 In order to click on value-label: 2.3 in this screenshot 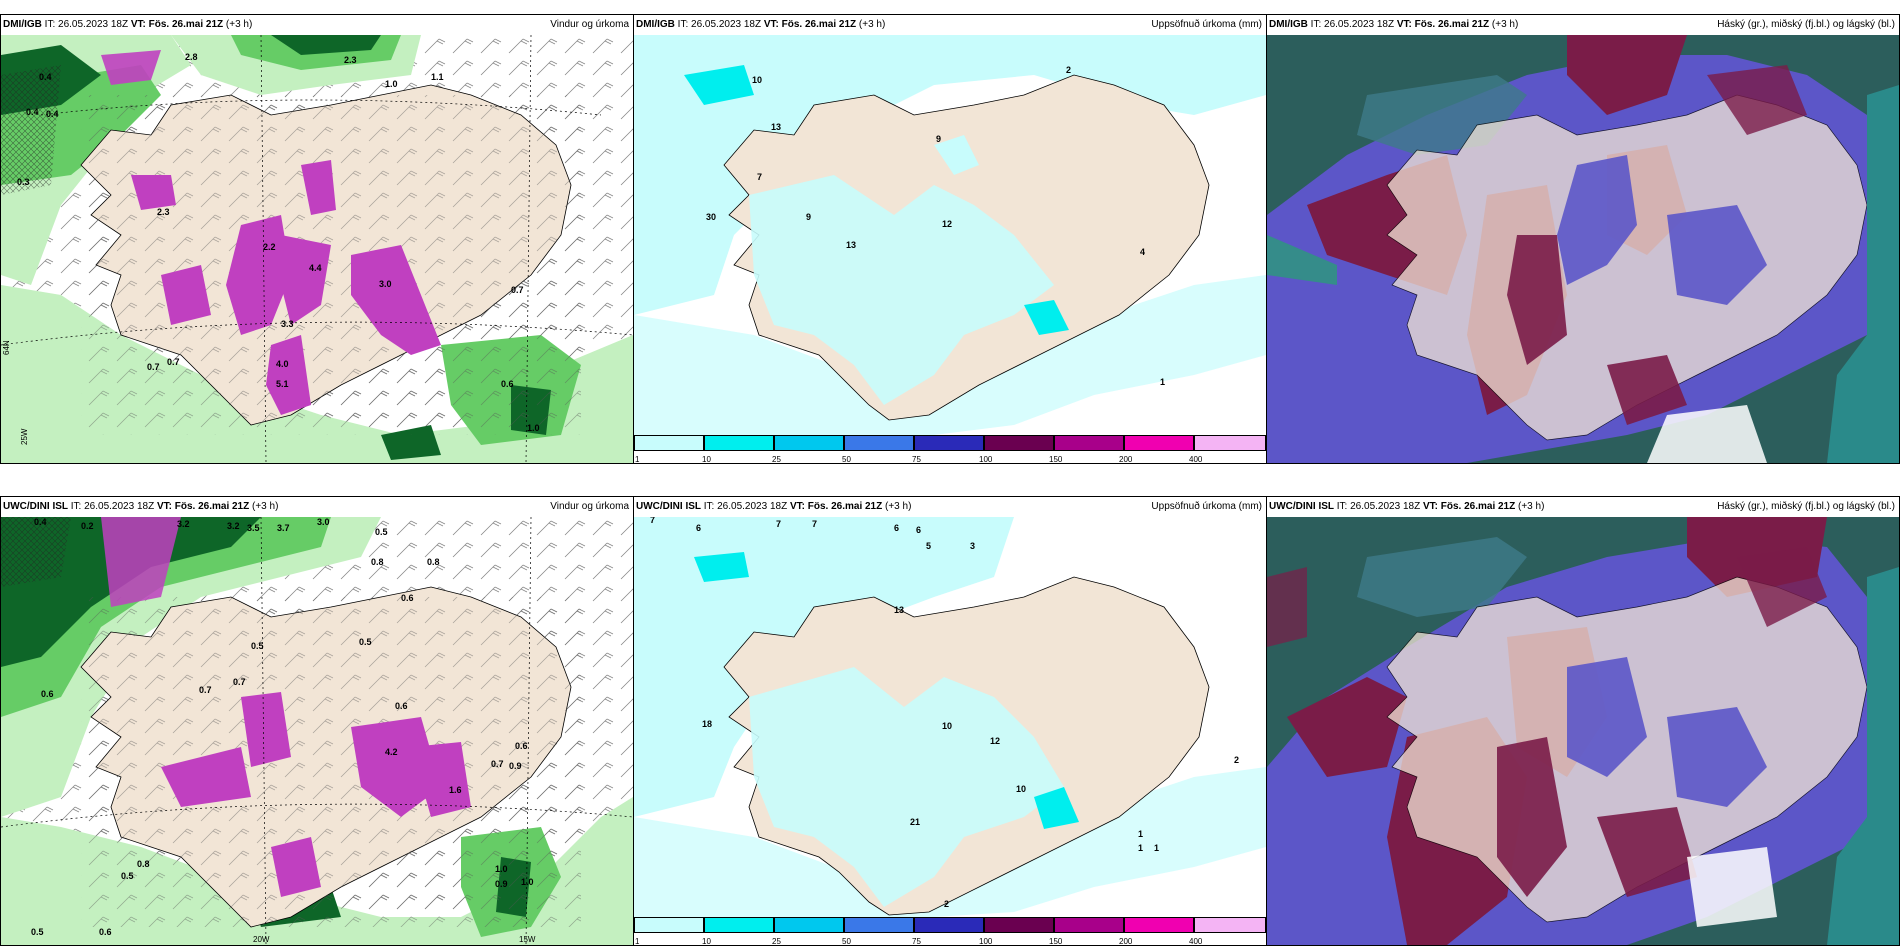, I will do `click(163, 212)`.